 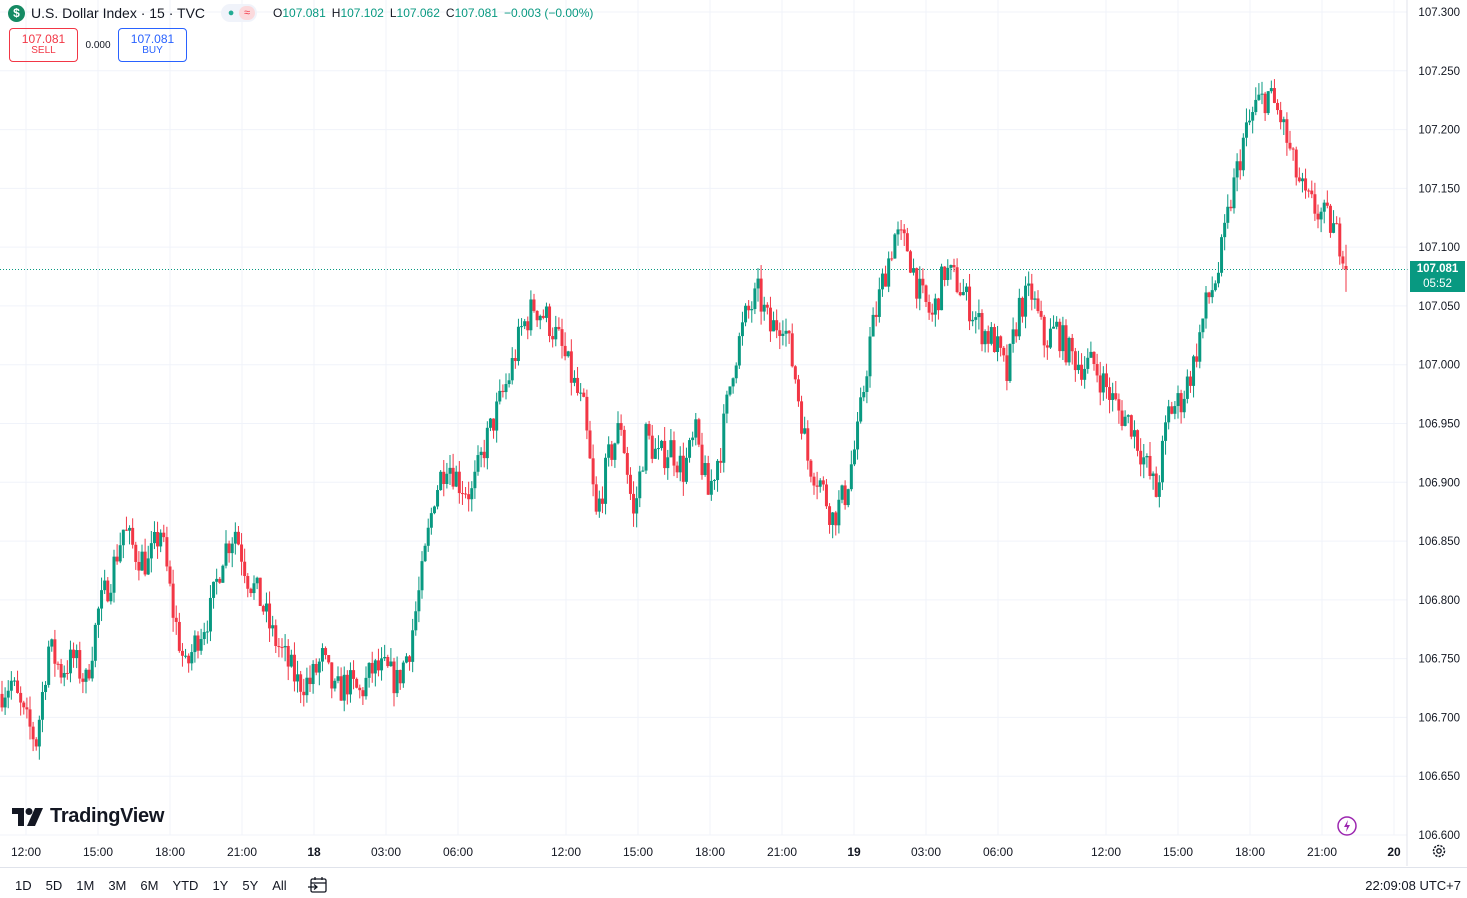 I want to click on dollar-symbol-icon: $, so click(x=16, y=13).